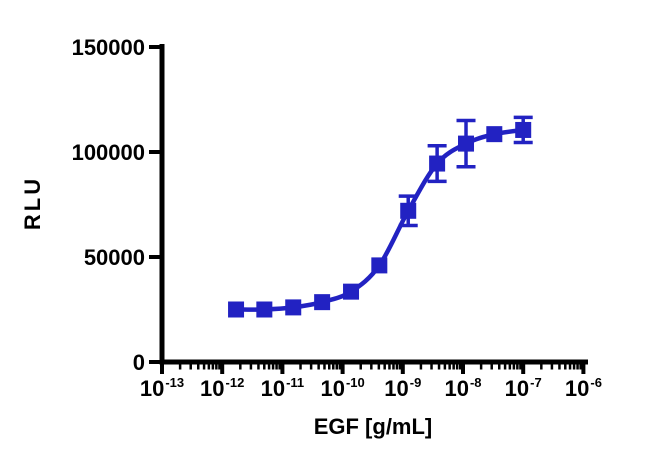  I want to click on x-tick-label: 10⁻¹², so click(222, 388).